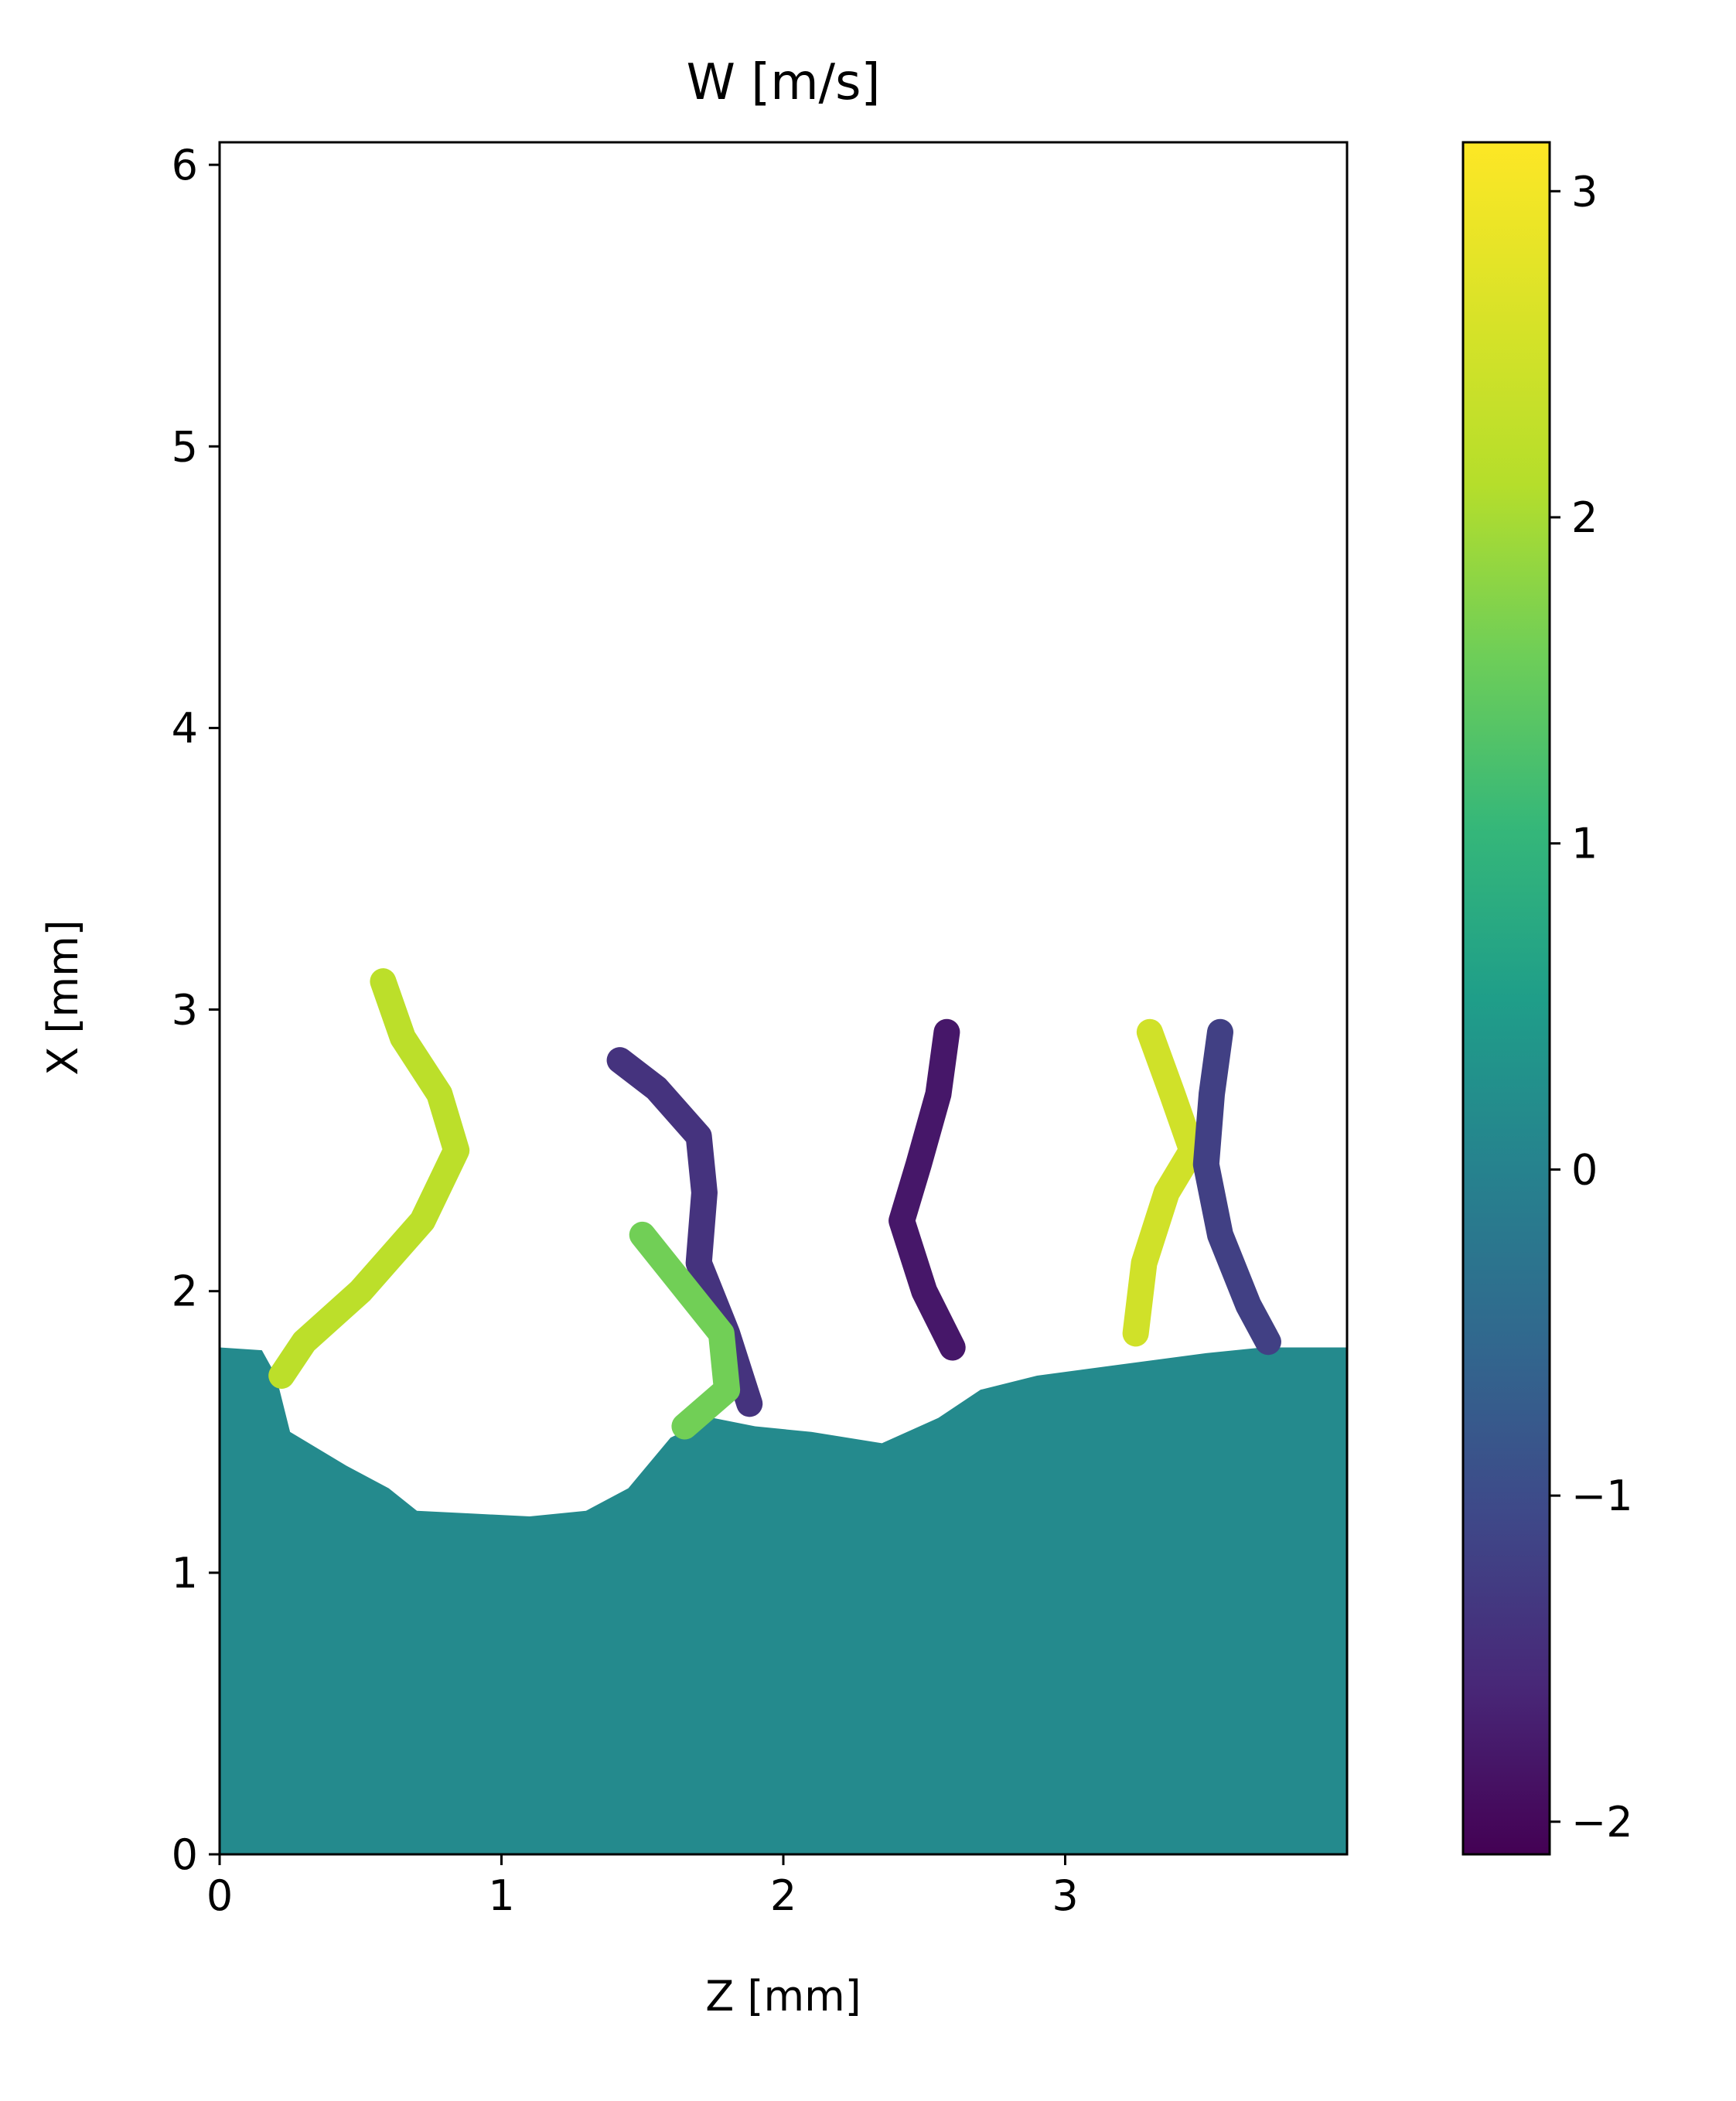 This screenshot has height=2101, width=1736. I want to click on x-axis: 0 1 2 3, so click(642, 1887).